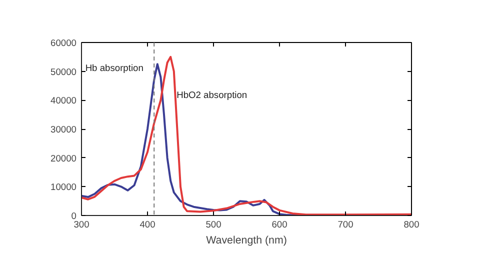 The width and height of the screenshot is (498, 276). Describe the element at coordinates (82, 225) in the screenshot. I see `x-tick-label: 300` at that location.